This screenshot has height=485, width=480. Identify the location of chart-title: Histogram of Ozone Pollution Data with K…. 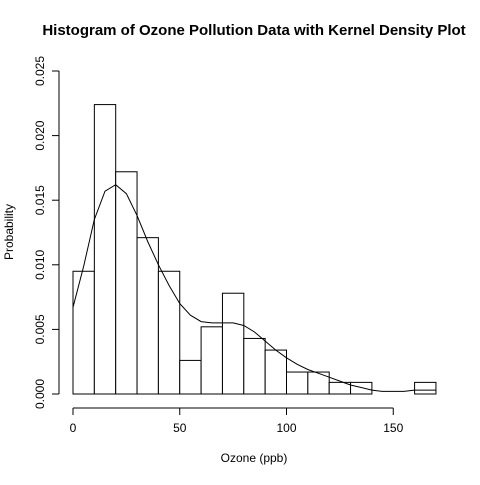
(253, 30).